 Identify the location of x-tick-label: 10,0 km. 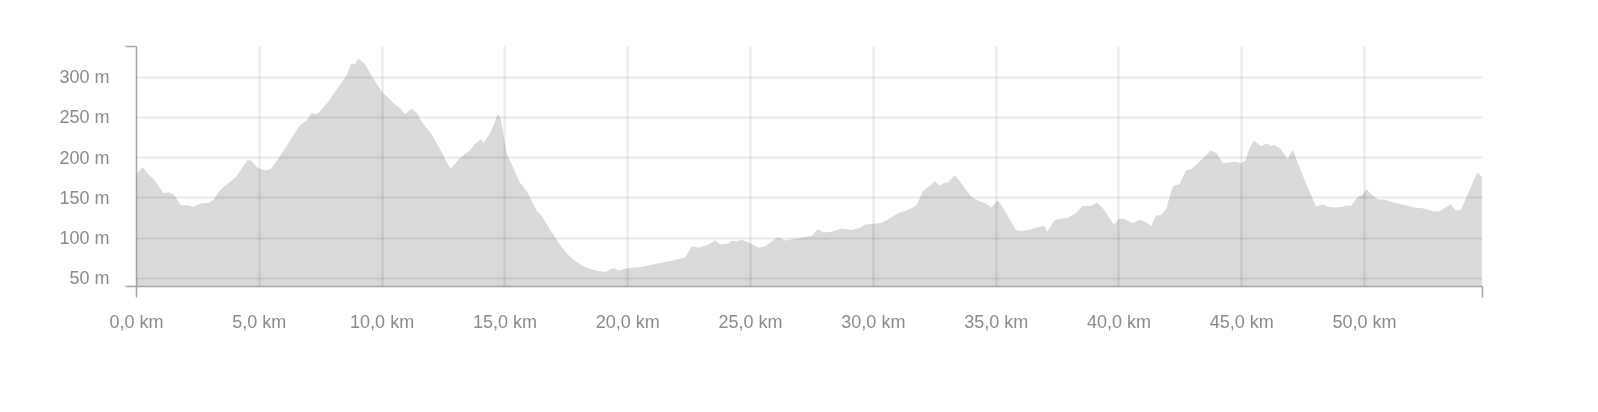
(382, 321).